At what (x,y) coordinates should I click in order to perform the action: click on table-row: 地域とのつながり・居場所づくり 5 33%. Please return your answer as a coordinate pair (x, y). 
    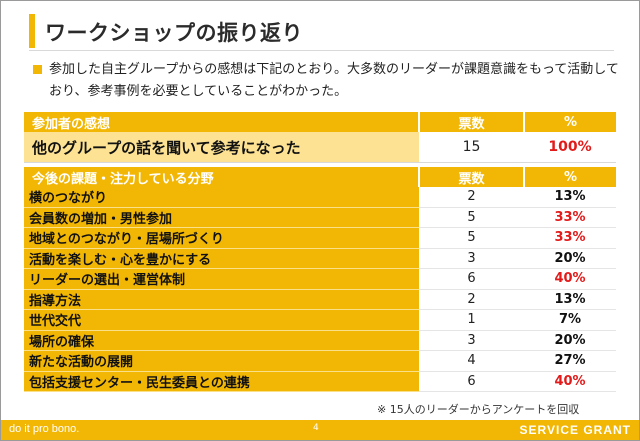
    Looking at the image, I should click on (320, 238).